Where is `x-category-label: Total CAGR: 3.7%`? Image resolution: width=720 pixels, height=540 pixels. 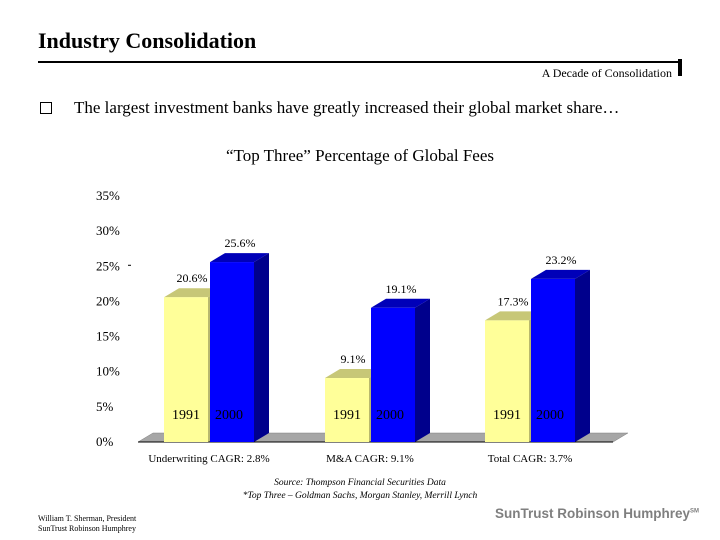
x-category-label: Total CAGR: 3.7% is located at coordinates (530, 459).